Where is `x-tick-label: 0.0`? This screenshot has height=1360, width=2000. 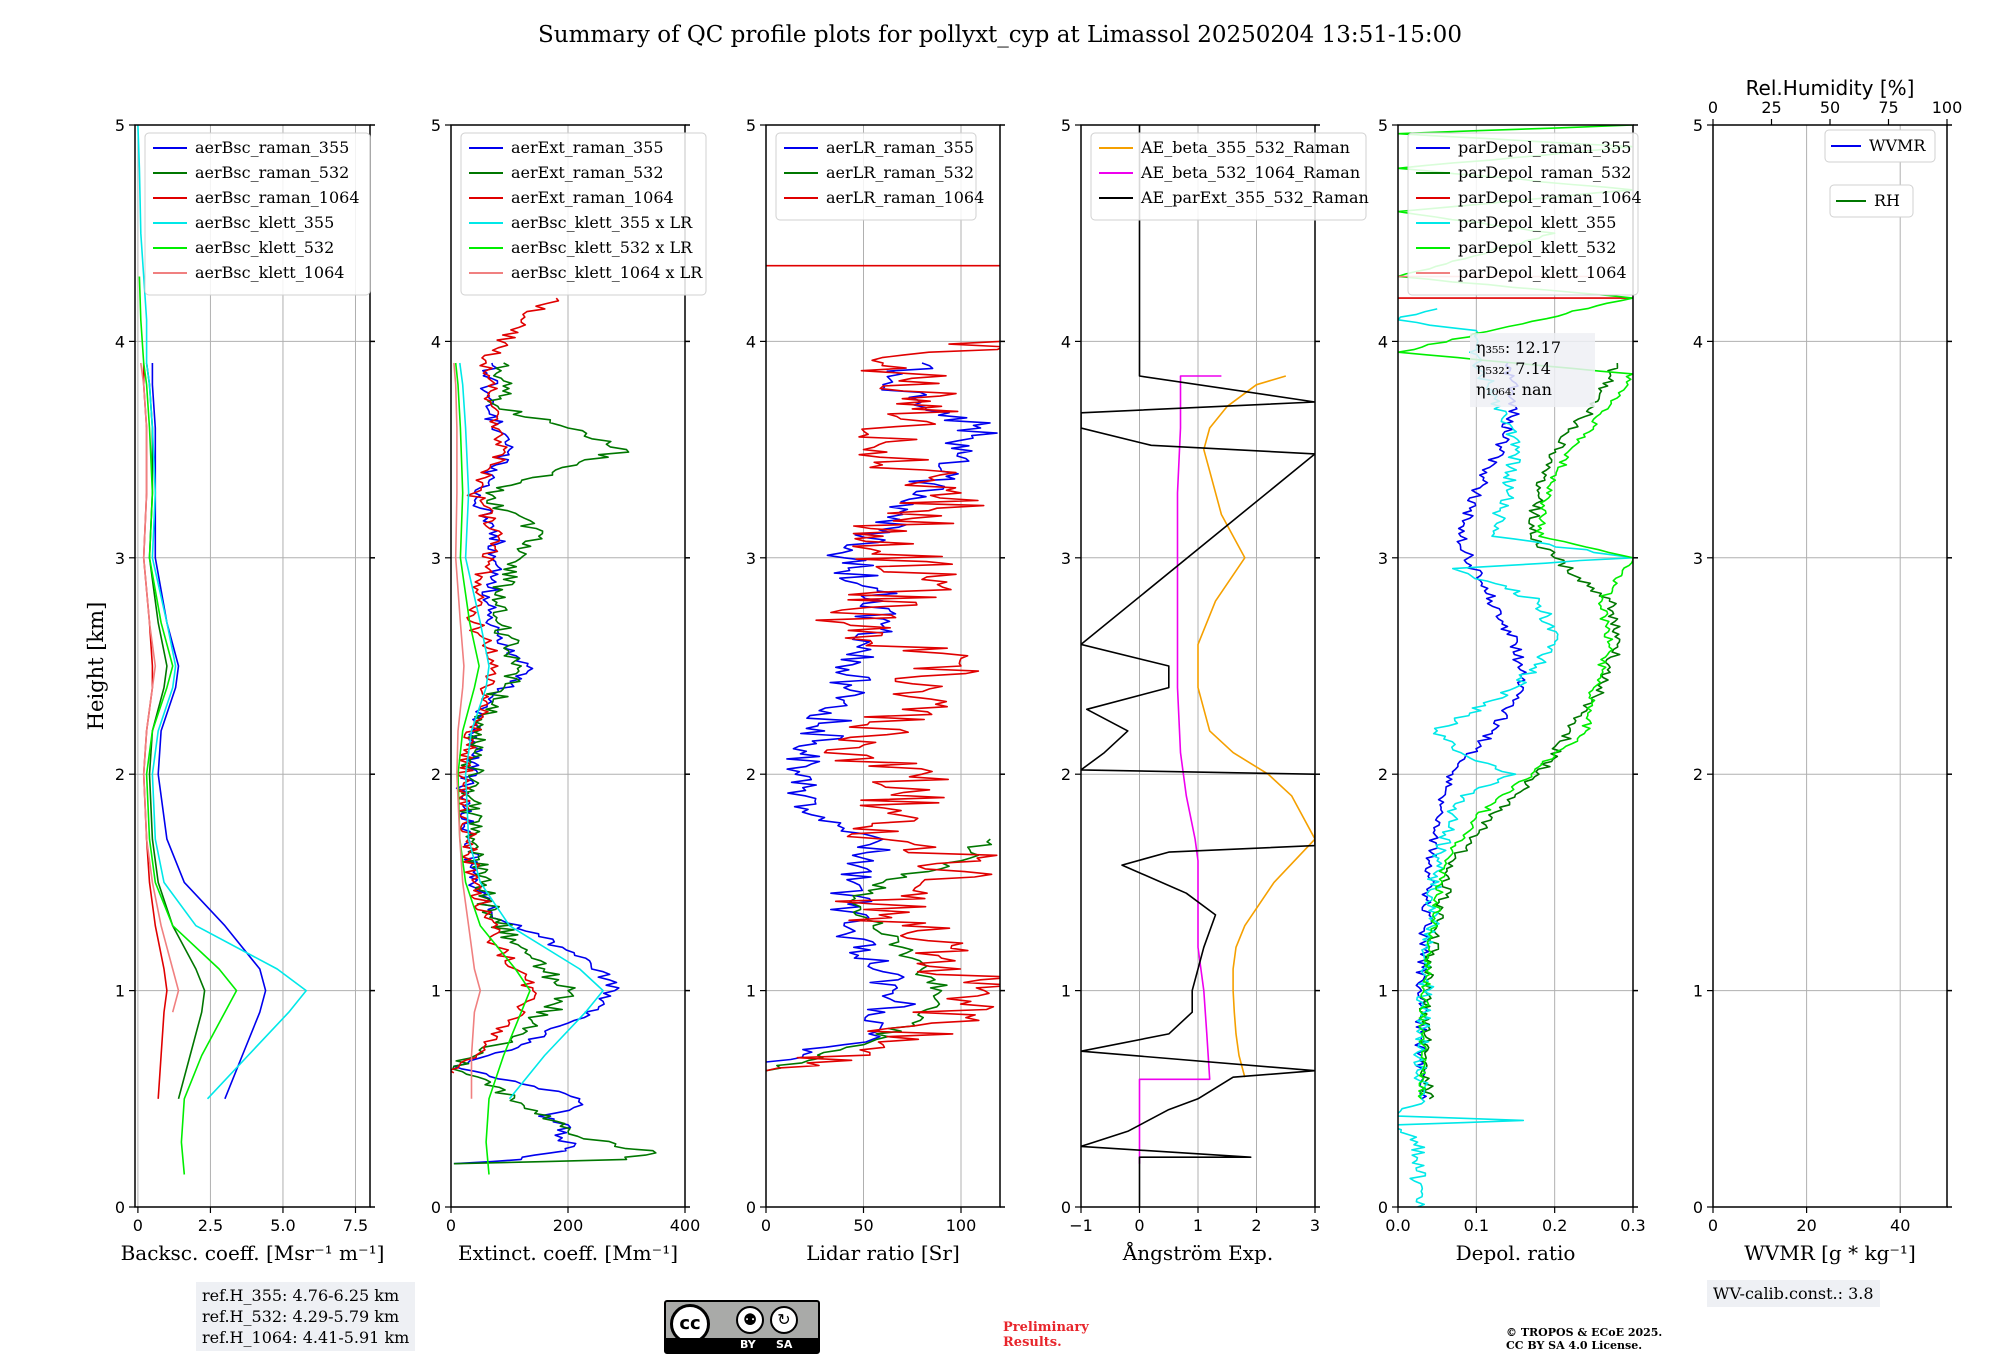
x-tick-label: 0.0 is located at coordinates (1397, 1225).